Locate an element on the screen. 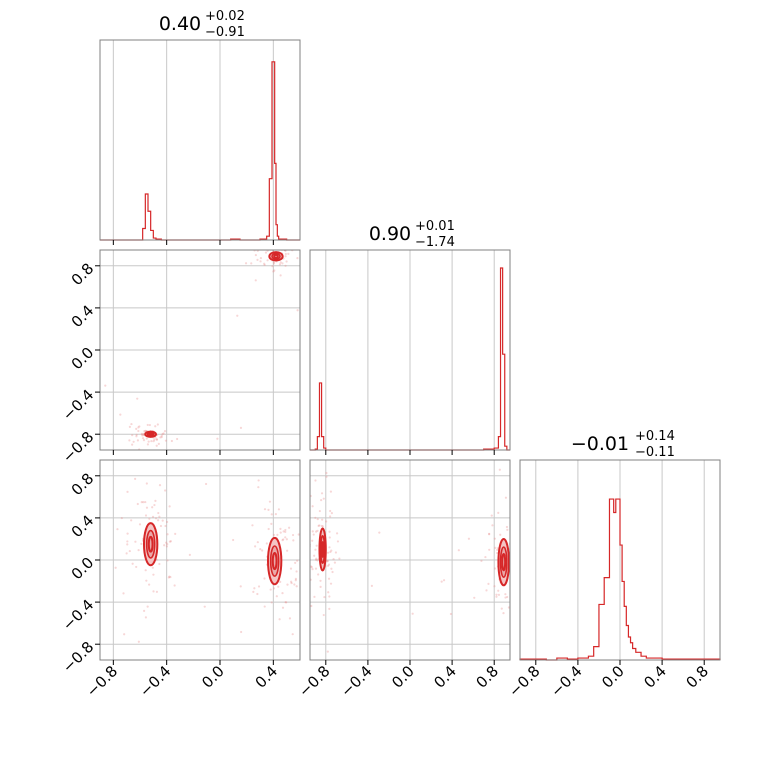 This screenshot has height=760, width=760. x-tick-label: 0.8 is located at coordinates (487, 677).